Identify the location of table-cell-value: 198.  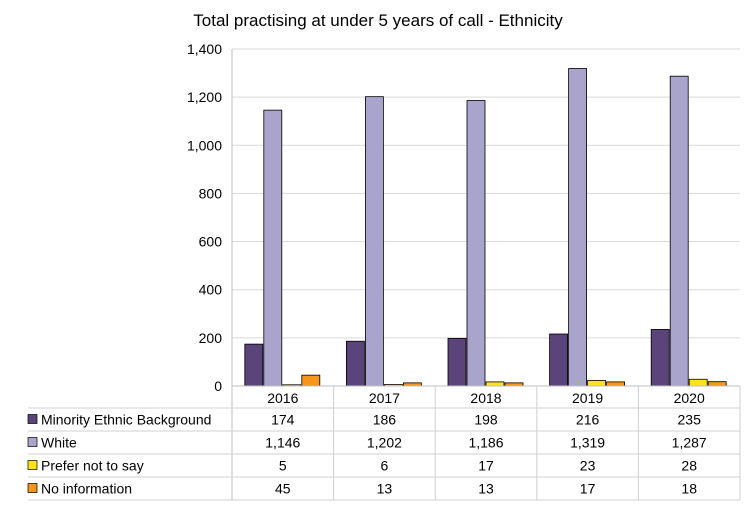
(486, 420).